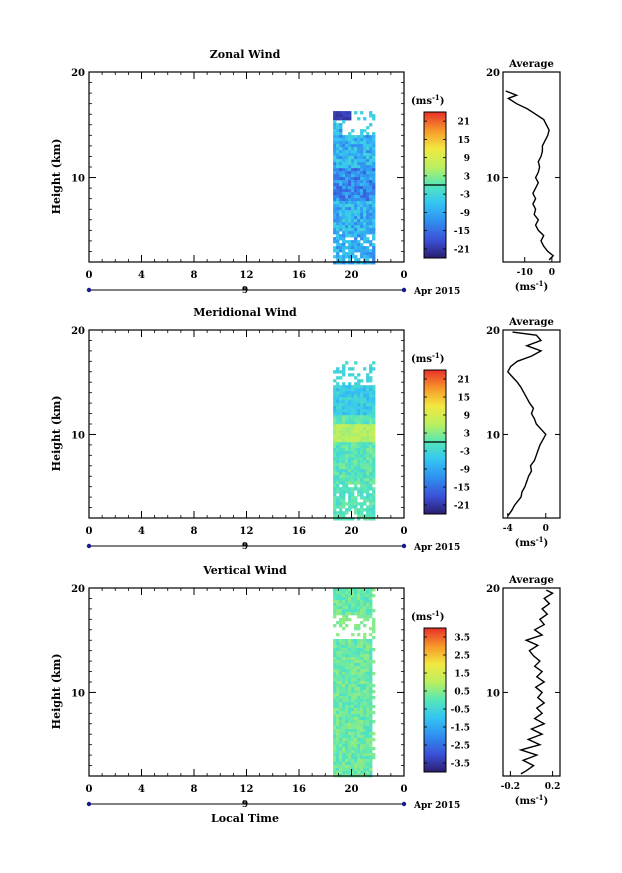 Image resolution: width=622 pixels, height=873 pixels. Describe the element at coordinates (463, 123) in the screenshot. I see `colorbar-tick-label: 21` at that location.